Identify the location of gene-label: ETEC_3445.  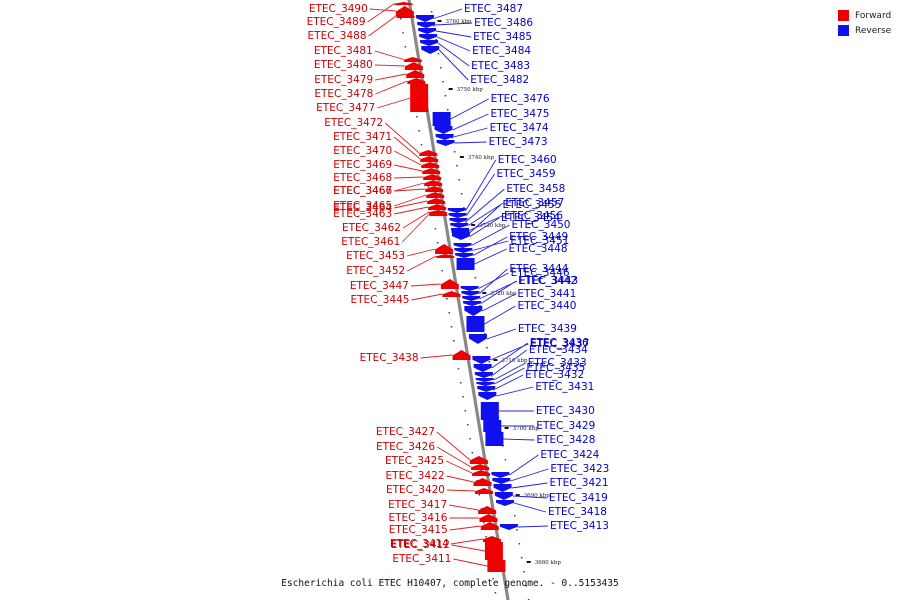
(380, 300).